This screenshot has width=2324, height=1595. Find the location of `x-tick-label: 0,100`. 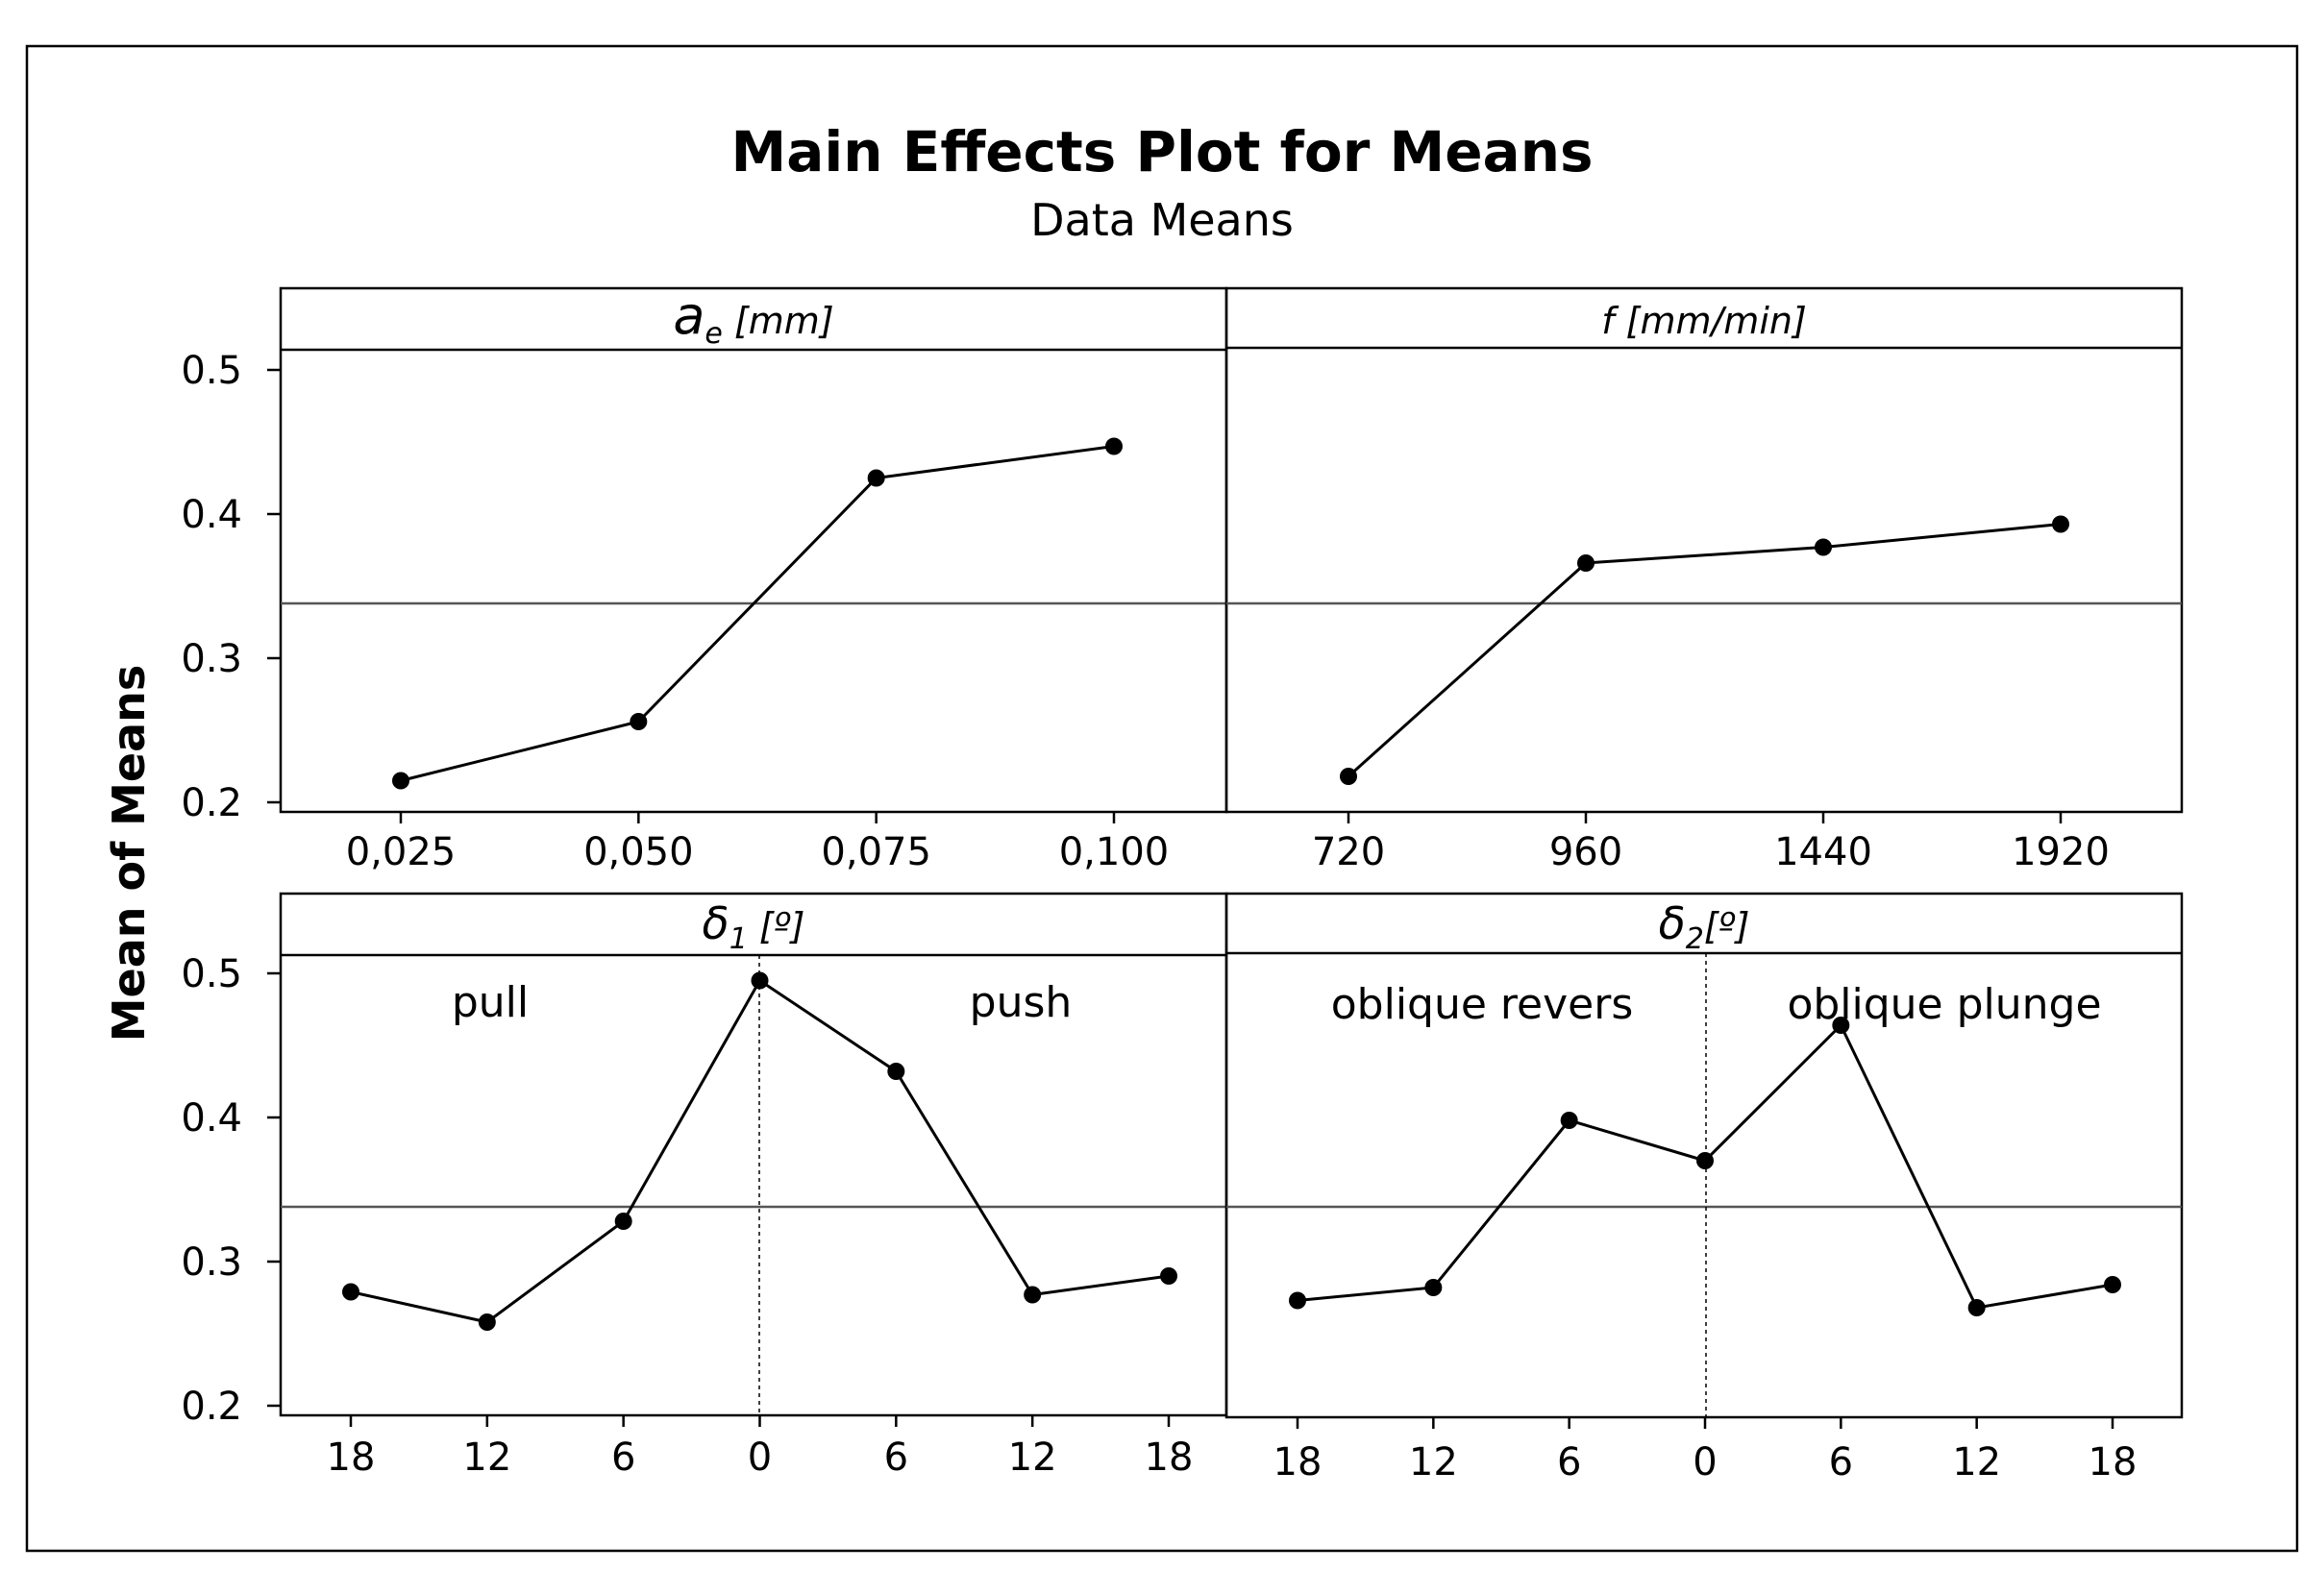

x-tick-label: 0,100 is located at coordinates (1114, 852).